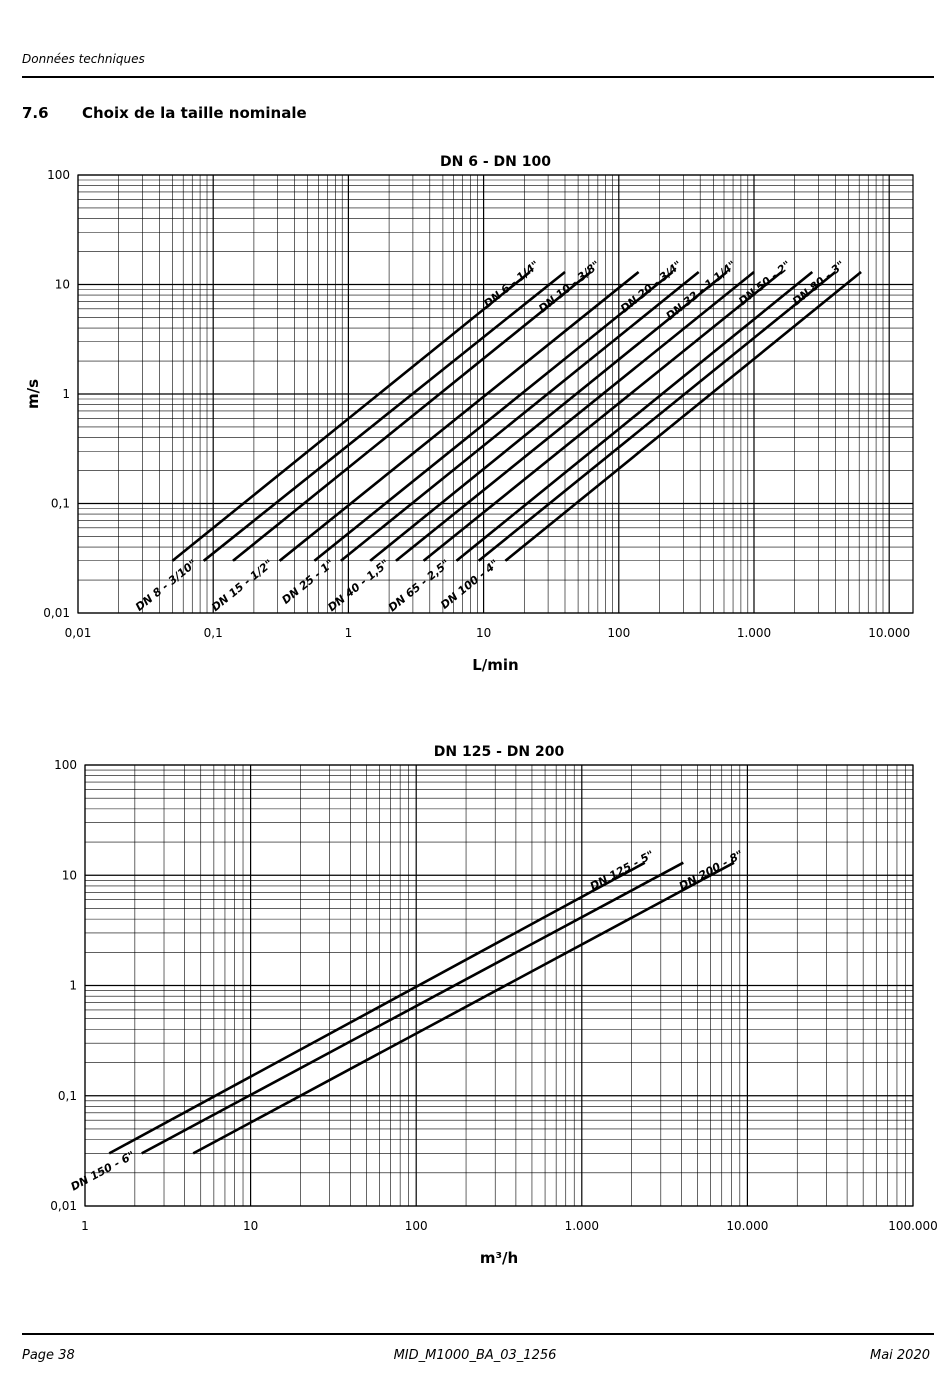 The height and width of the screenshot is (1378, 950). What do you see at coordinates (499, 1258) in the screenshot?
I see `x-axis-label: m³/h` at bounding box center [499, 1258].